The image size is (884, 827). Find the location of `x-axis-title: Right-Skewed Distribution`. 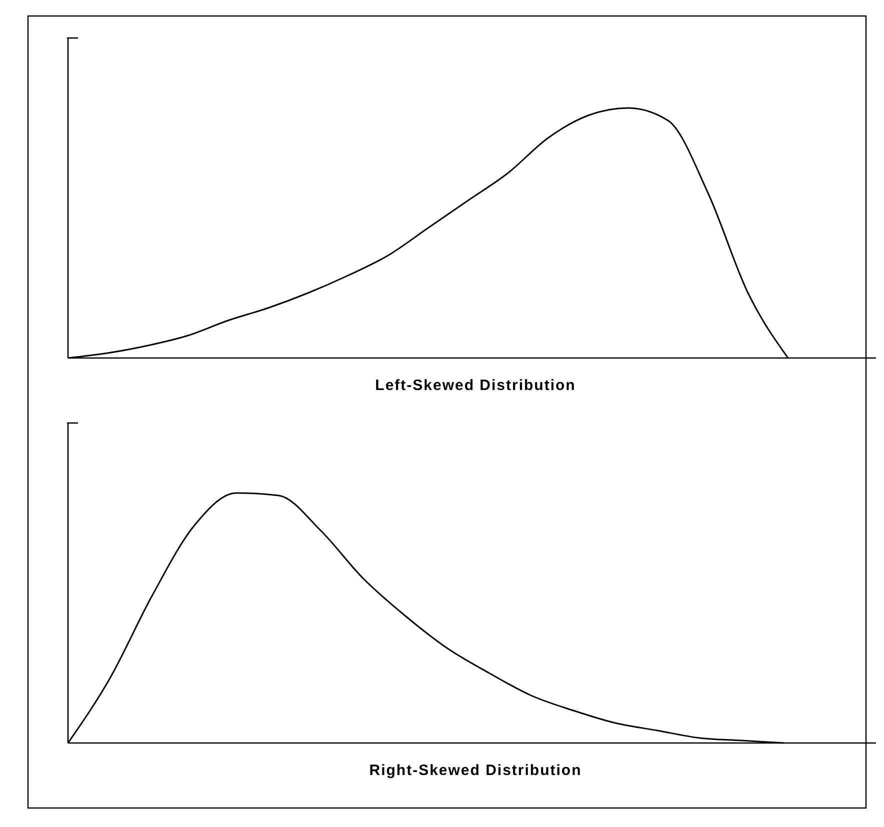

x-axis-title: Right-Skewed Distribution is located at coordinates (475, 770).